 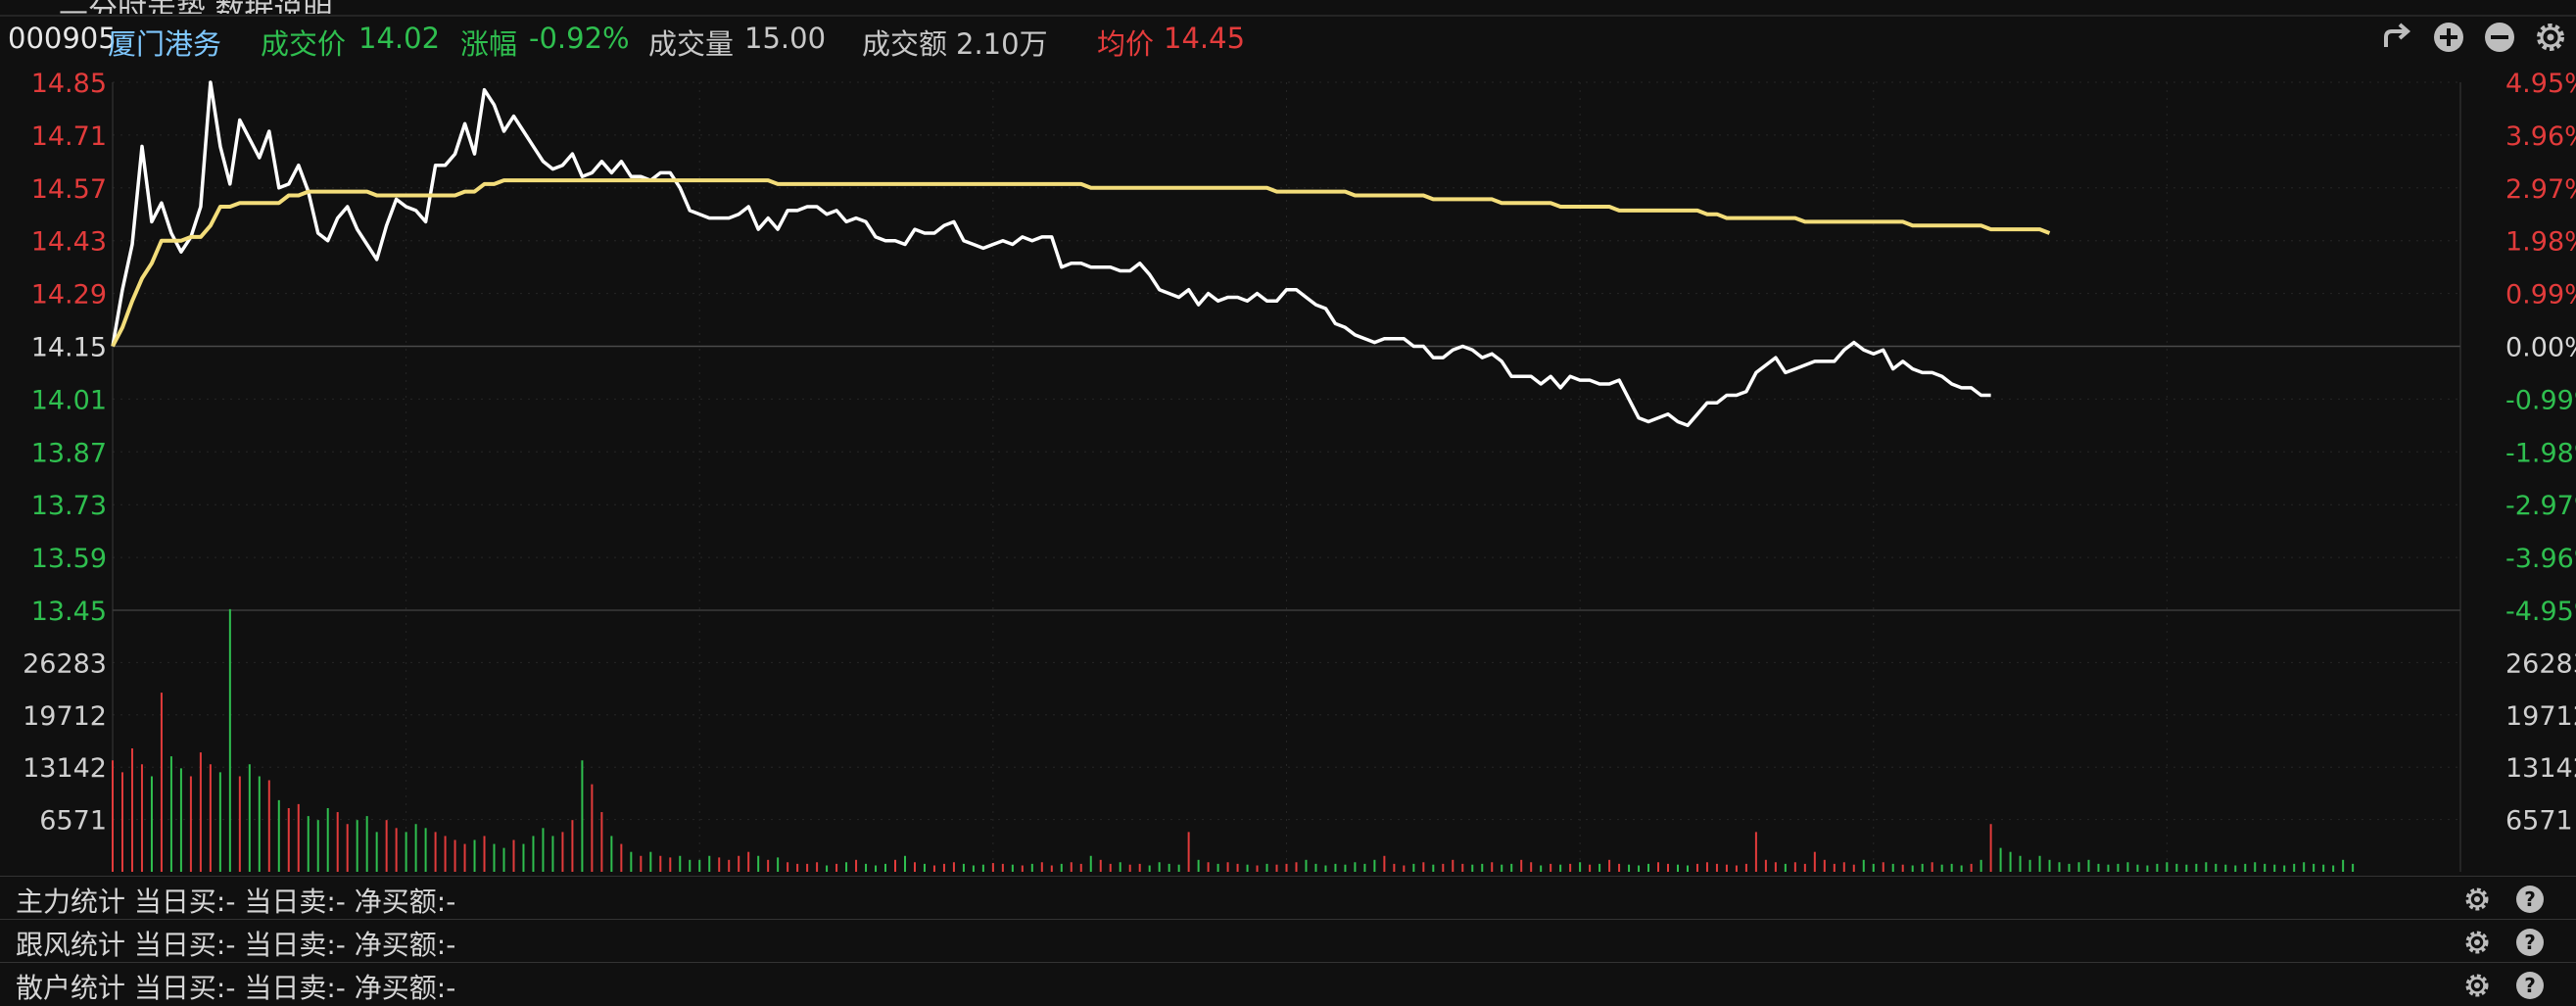 I want to click on price-tick-label: 14.43, so click(x=69, y=242).